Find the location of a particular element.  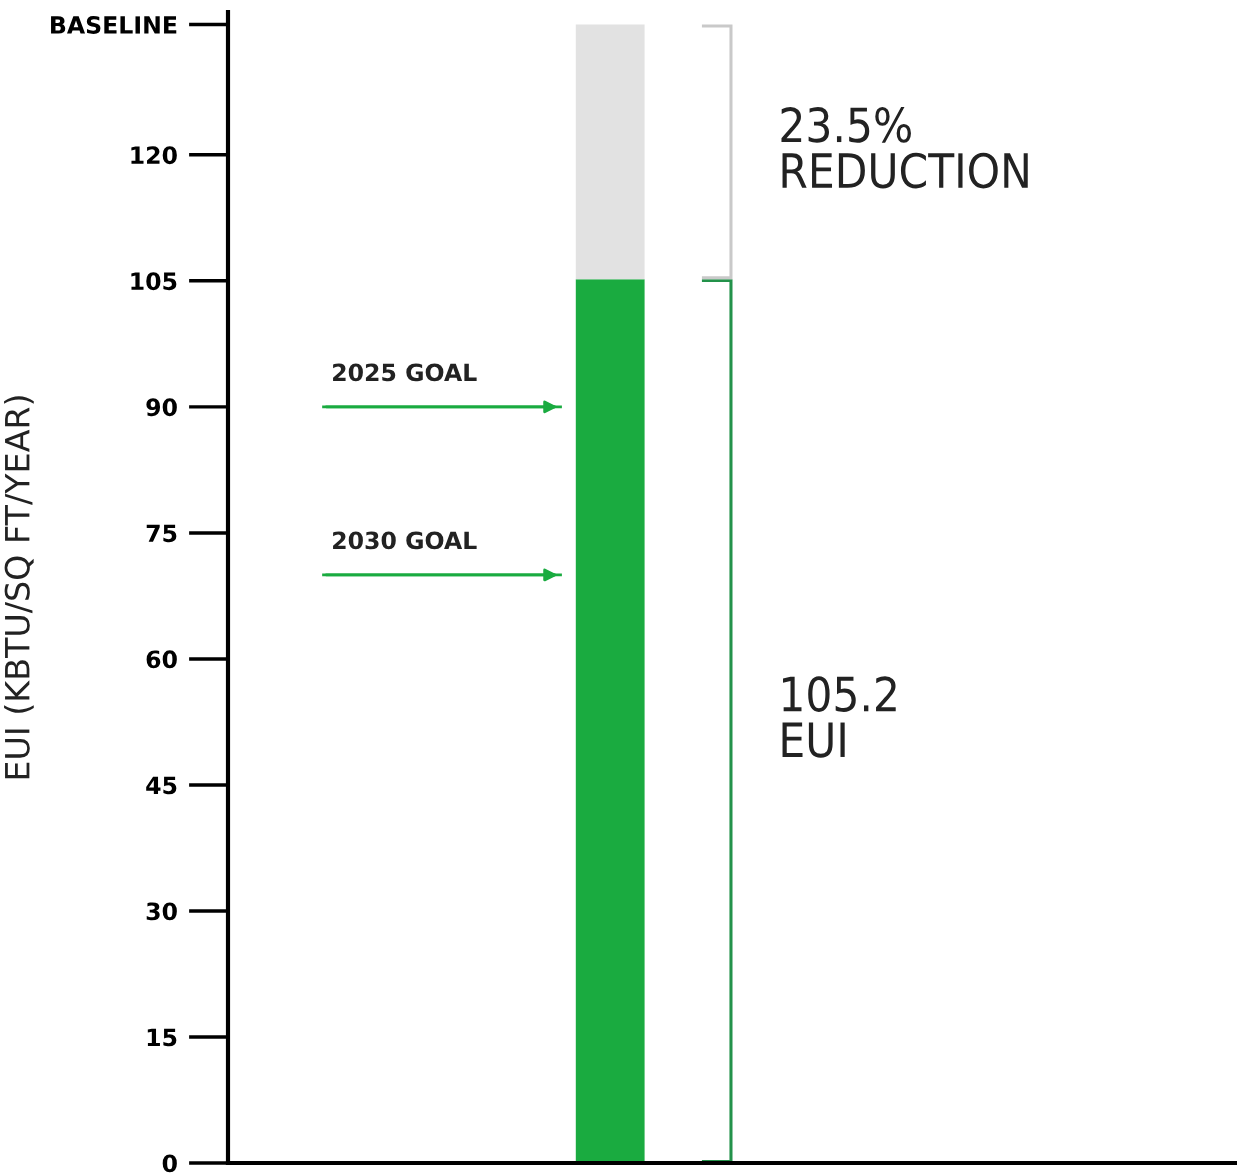

annotation: 105.2 EUI is located at coordinates (839, 717).